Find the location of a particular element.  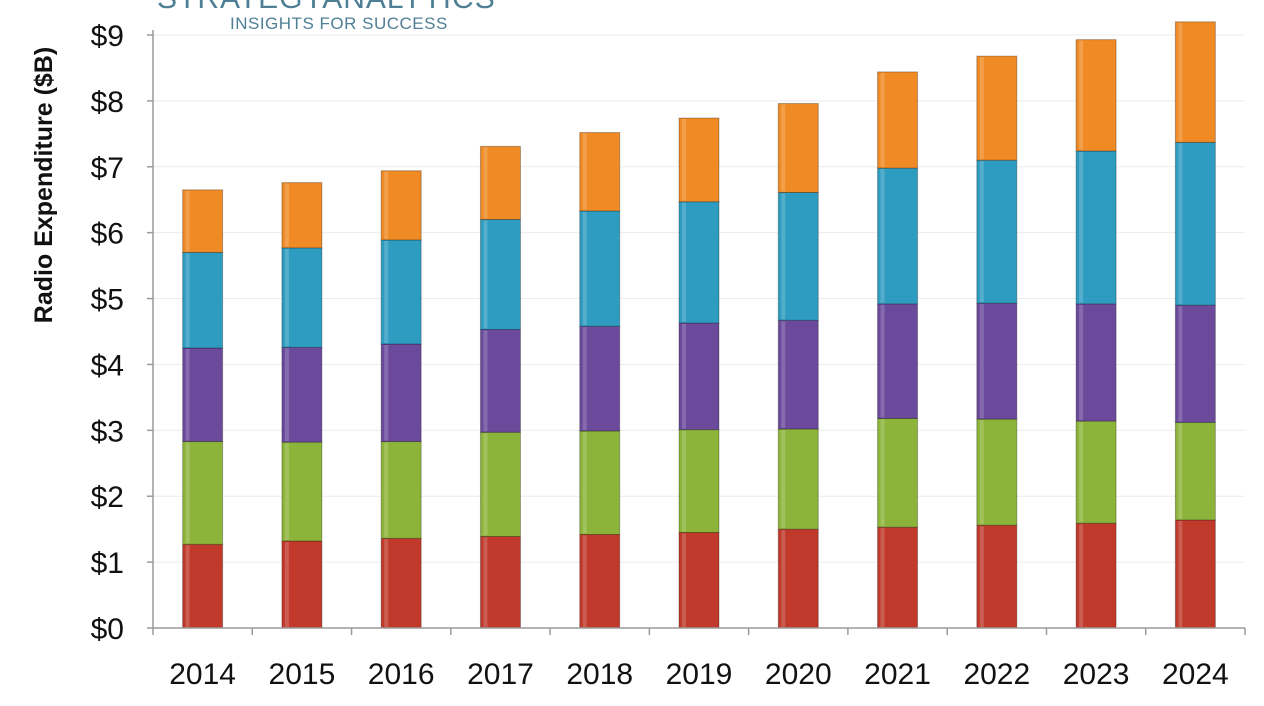

x-tick-label: 2017 is located at coordinates (500, 674).